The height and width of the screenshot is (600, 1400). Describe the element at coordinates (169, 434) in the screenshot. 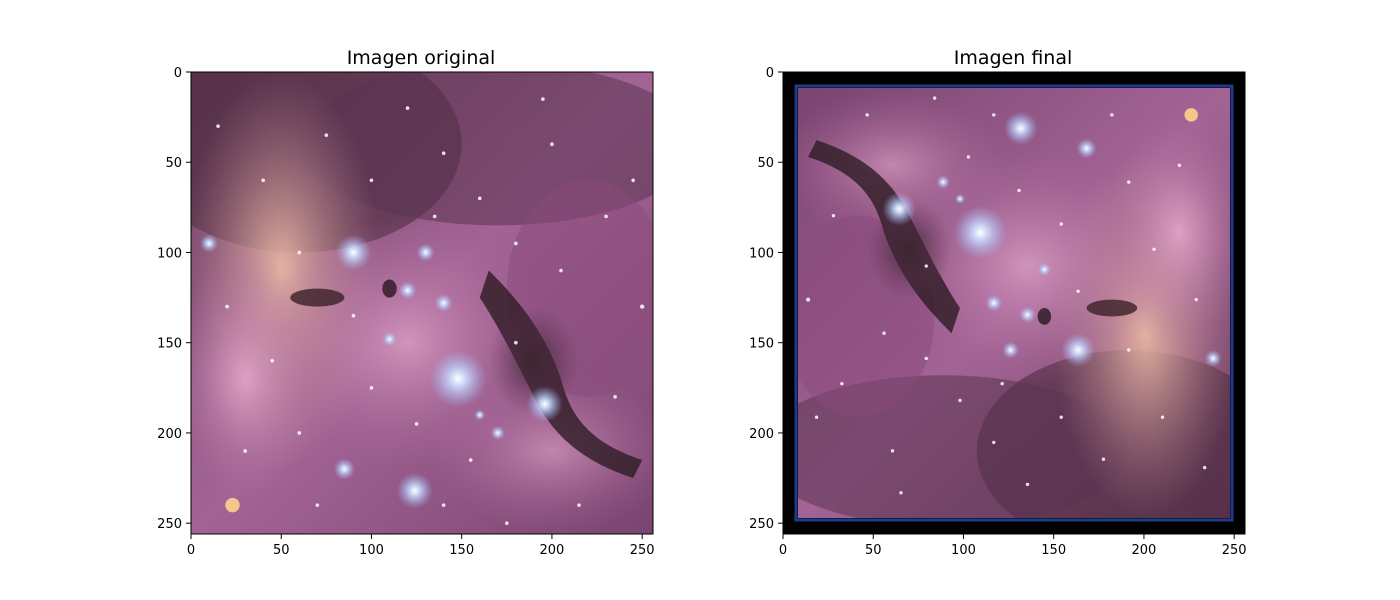

I see `original-ytick-label: 200` at that location.